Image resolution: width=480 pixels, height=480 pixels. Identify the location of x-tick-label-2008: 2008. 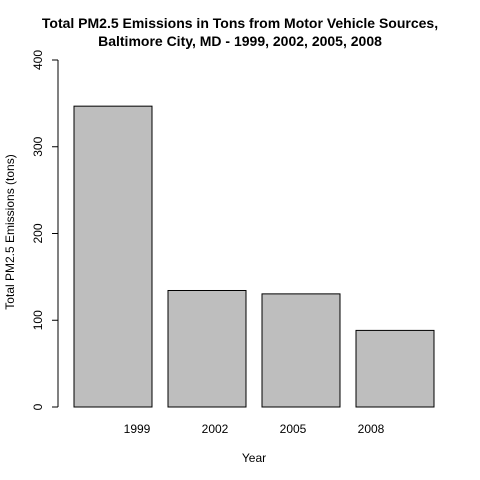
(371, 429).